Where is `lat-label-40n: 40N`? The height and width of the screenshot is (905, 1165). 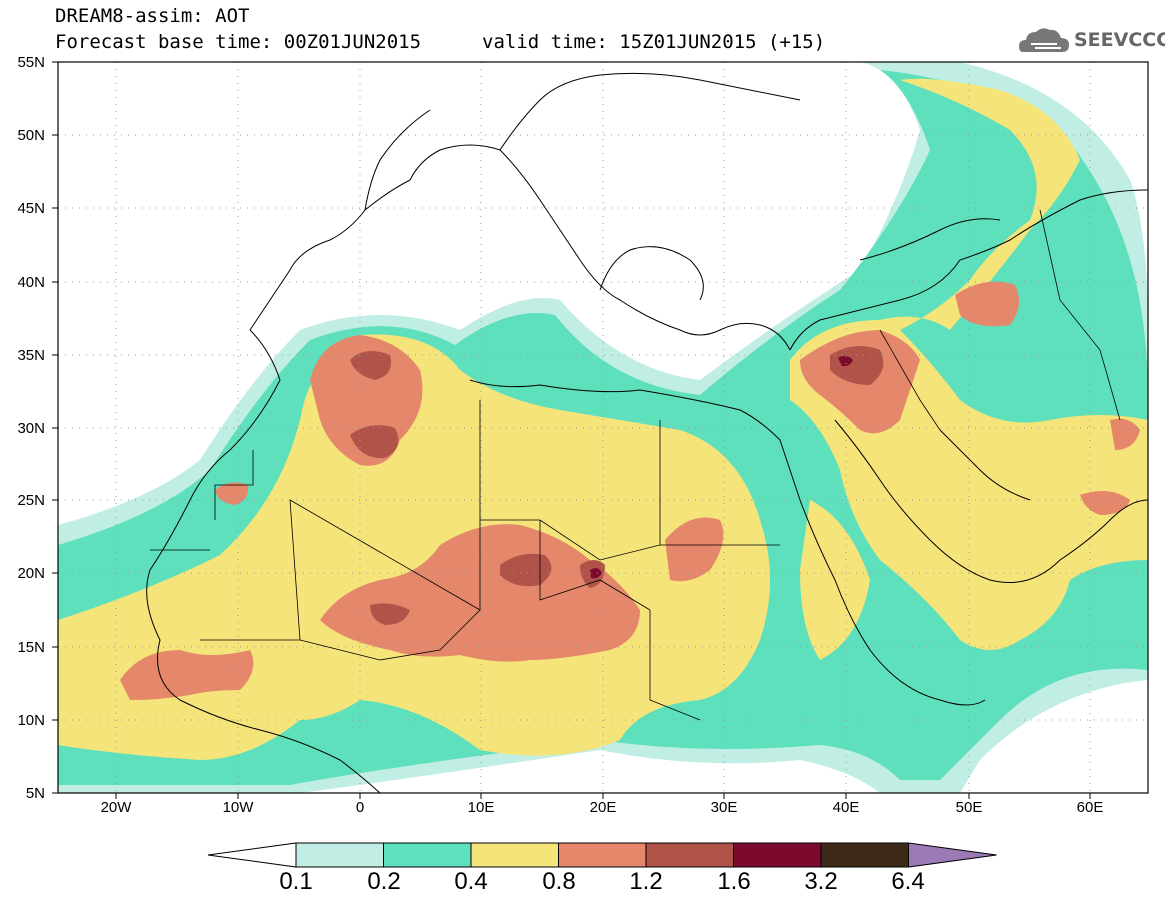 lat-label-40n: 40N is located at coordinates (31, 282).